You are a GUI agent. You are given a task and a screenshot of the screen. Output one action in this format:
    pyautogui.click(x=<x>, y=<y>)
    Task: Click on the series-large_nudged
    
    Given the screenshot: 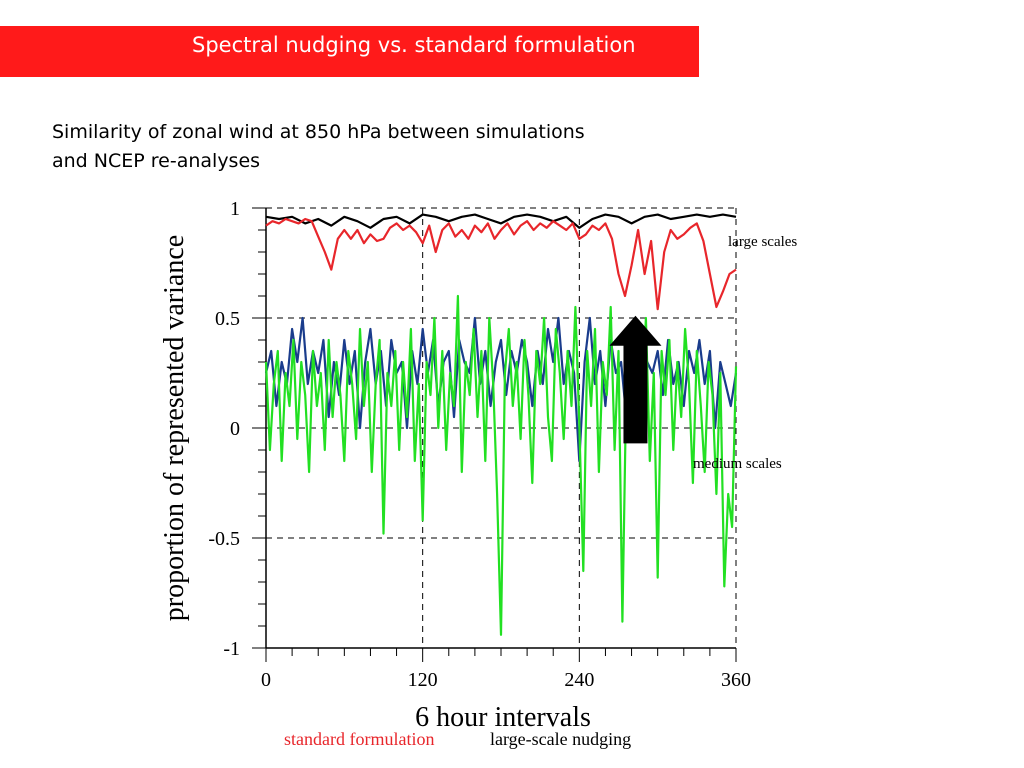 What is the action you would take?
    pyautogui.click(x=501, y=221)
    